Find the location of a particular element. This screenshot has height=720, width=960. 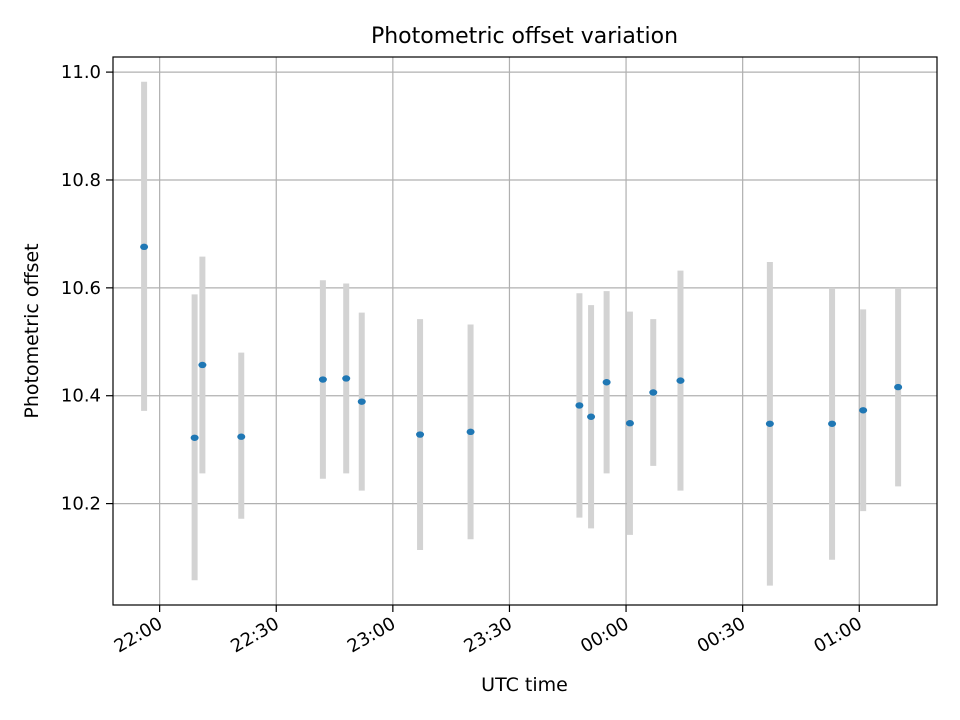

x-axis: 22:00 22:30 23:00 23:30 00:00 00:30 01:00 is located at coordinates (488, 631).